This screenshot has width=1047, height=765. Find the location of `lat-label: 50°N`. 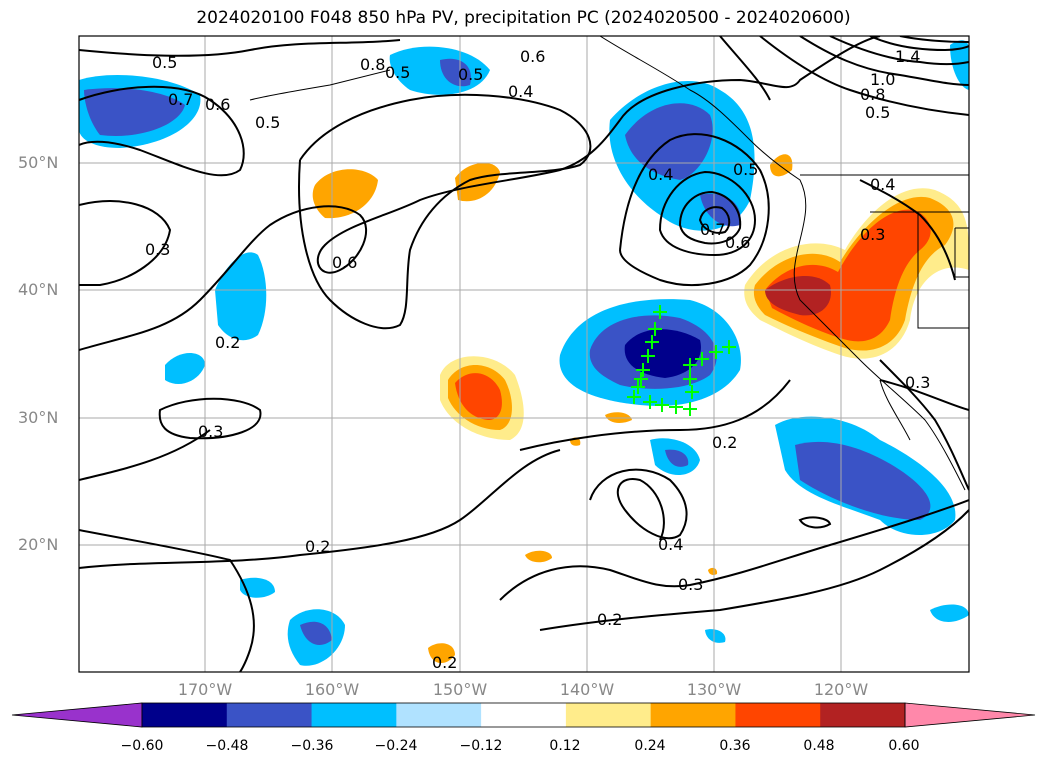

lat-label: 50°N is located at coordinates (38, 162).